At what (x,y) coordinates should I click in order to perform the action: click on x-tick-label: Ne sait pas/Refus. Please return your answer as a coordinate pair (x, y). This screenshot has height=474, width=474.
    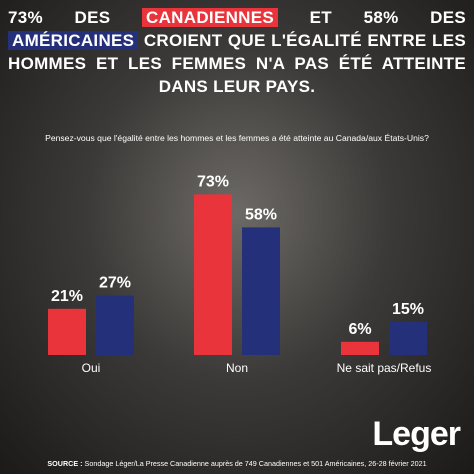
    Looking at the image, I should click on (384, 368).